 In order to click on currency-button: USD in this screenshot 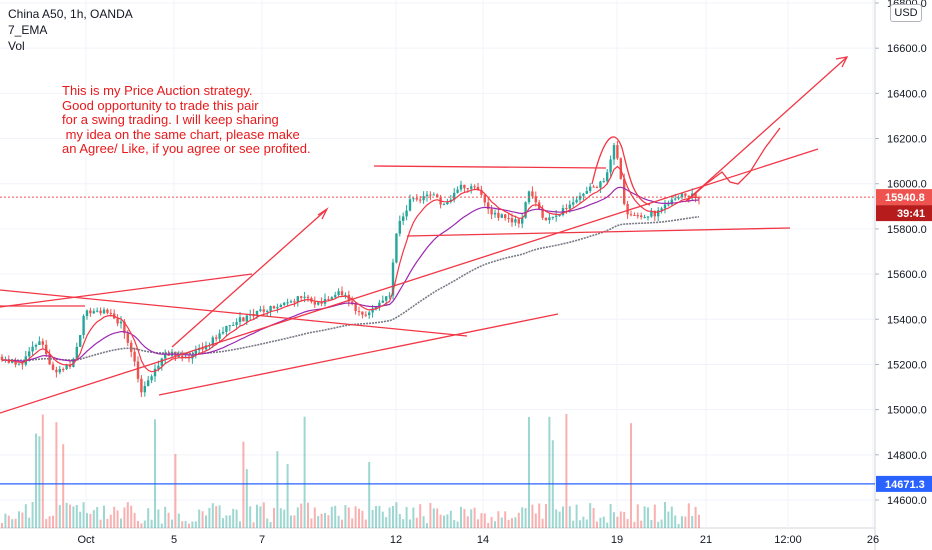, I will do `click(906, 13)`.